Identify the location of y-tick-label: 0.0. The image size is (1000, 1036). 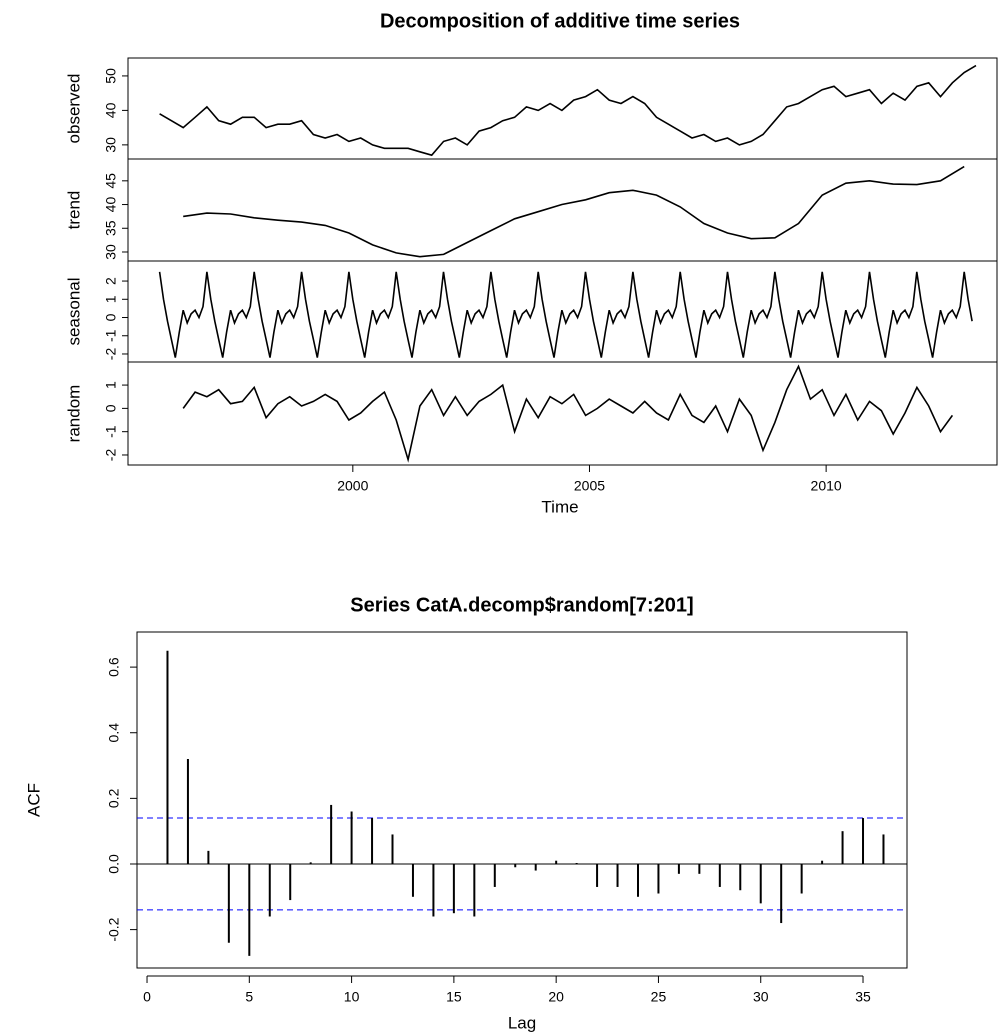
(114, 864).